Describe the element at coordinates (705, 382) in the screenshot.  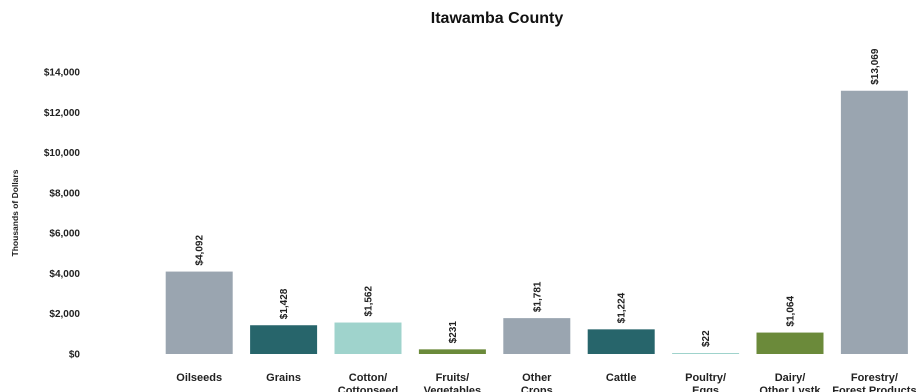
I see `category-label: Poultry/Eggs` at that location.